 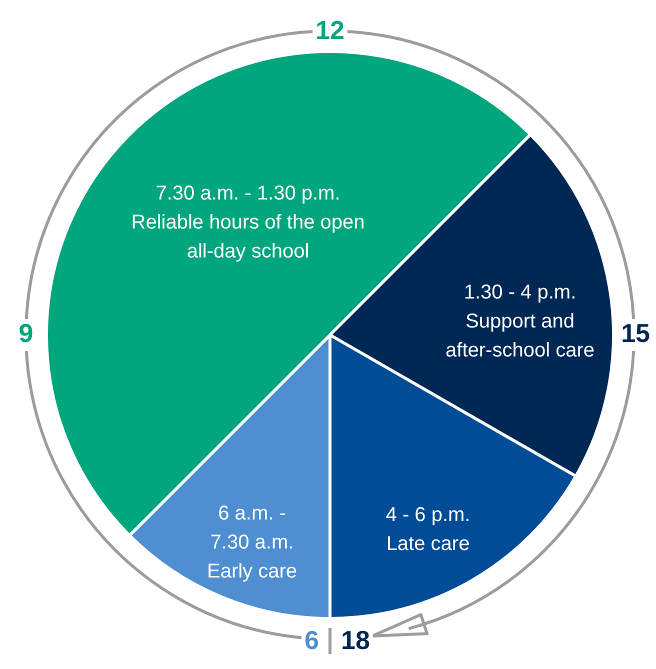 What do you see at coordinates (428, 530) in the screenshot?
I see `slice-label: 4 - 6 p.m. Late care` at bounding box center [428, 530].